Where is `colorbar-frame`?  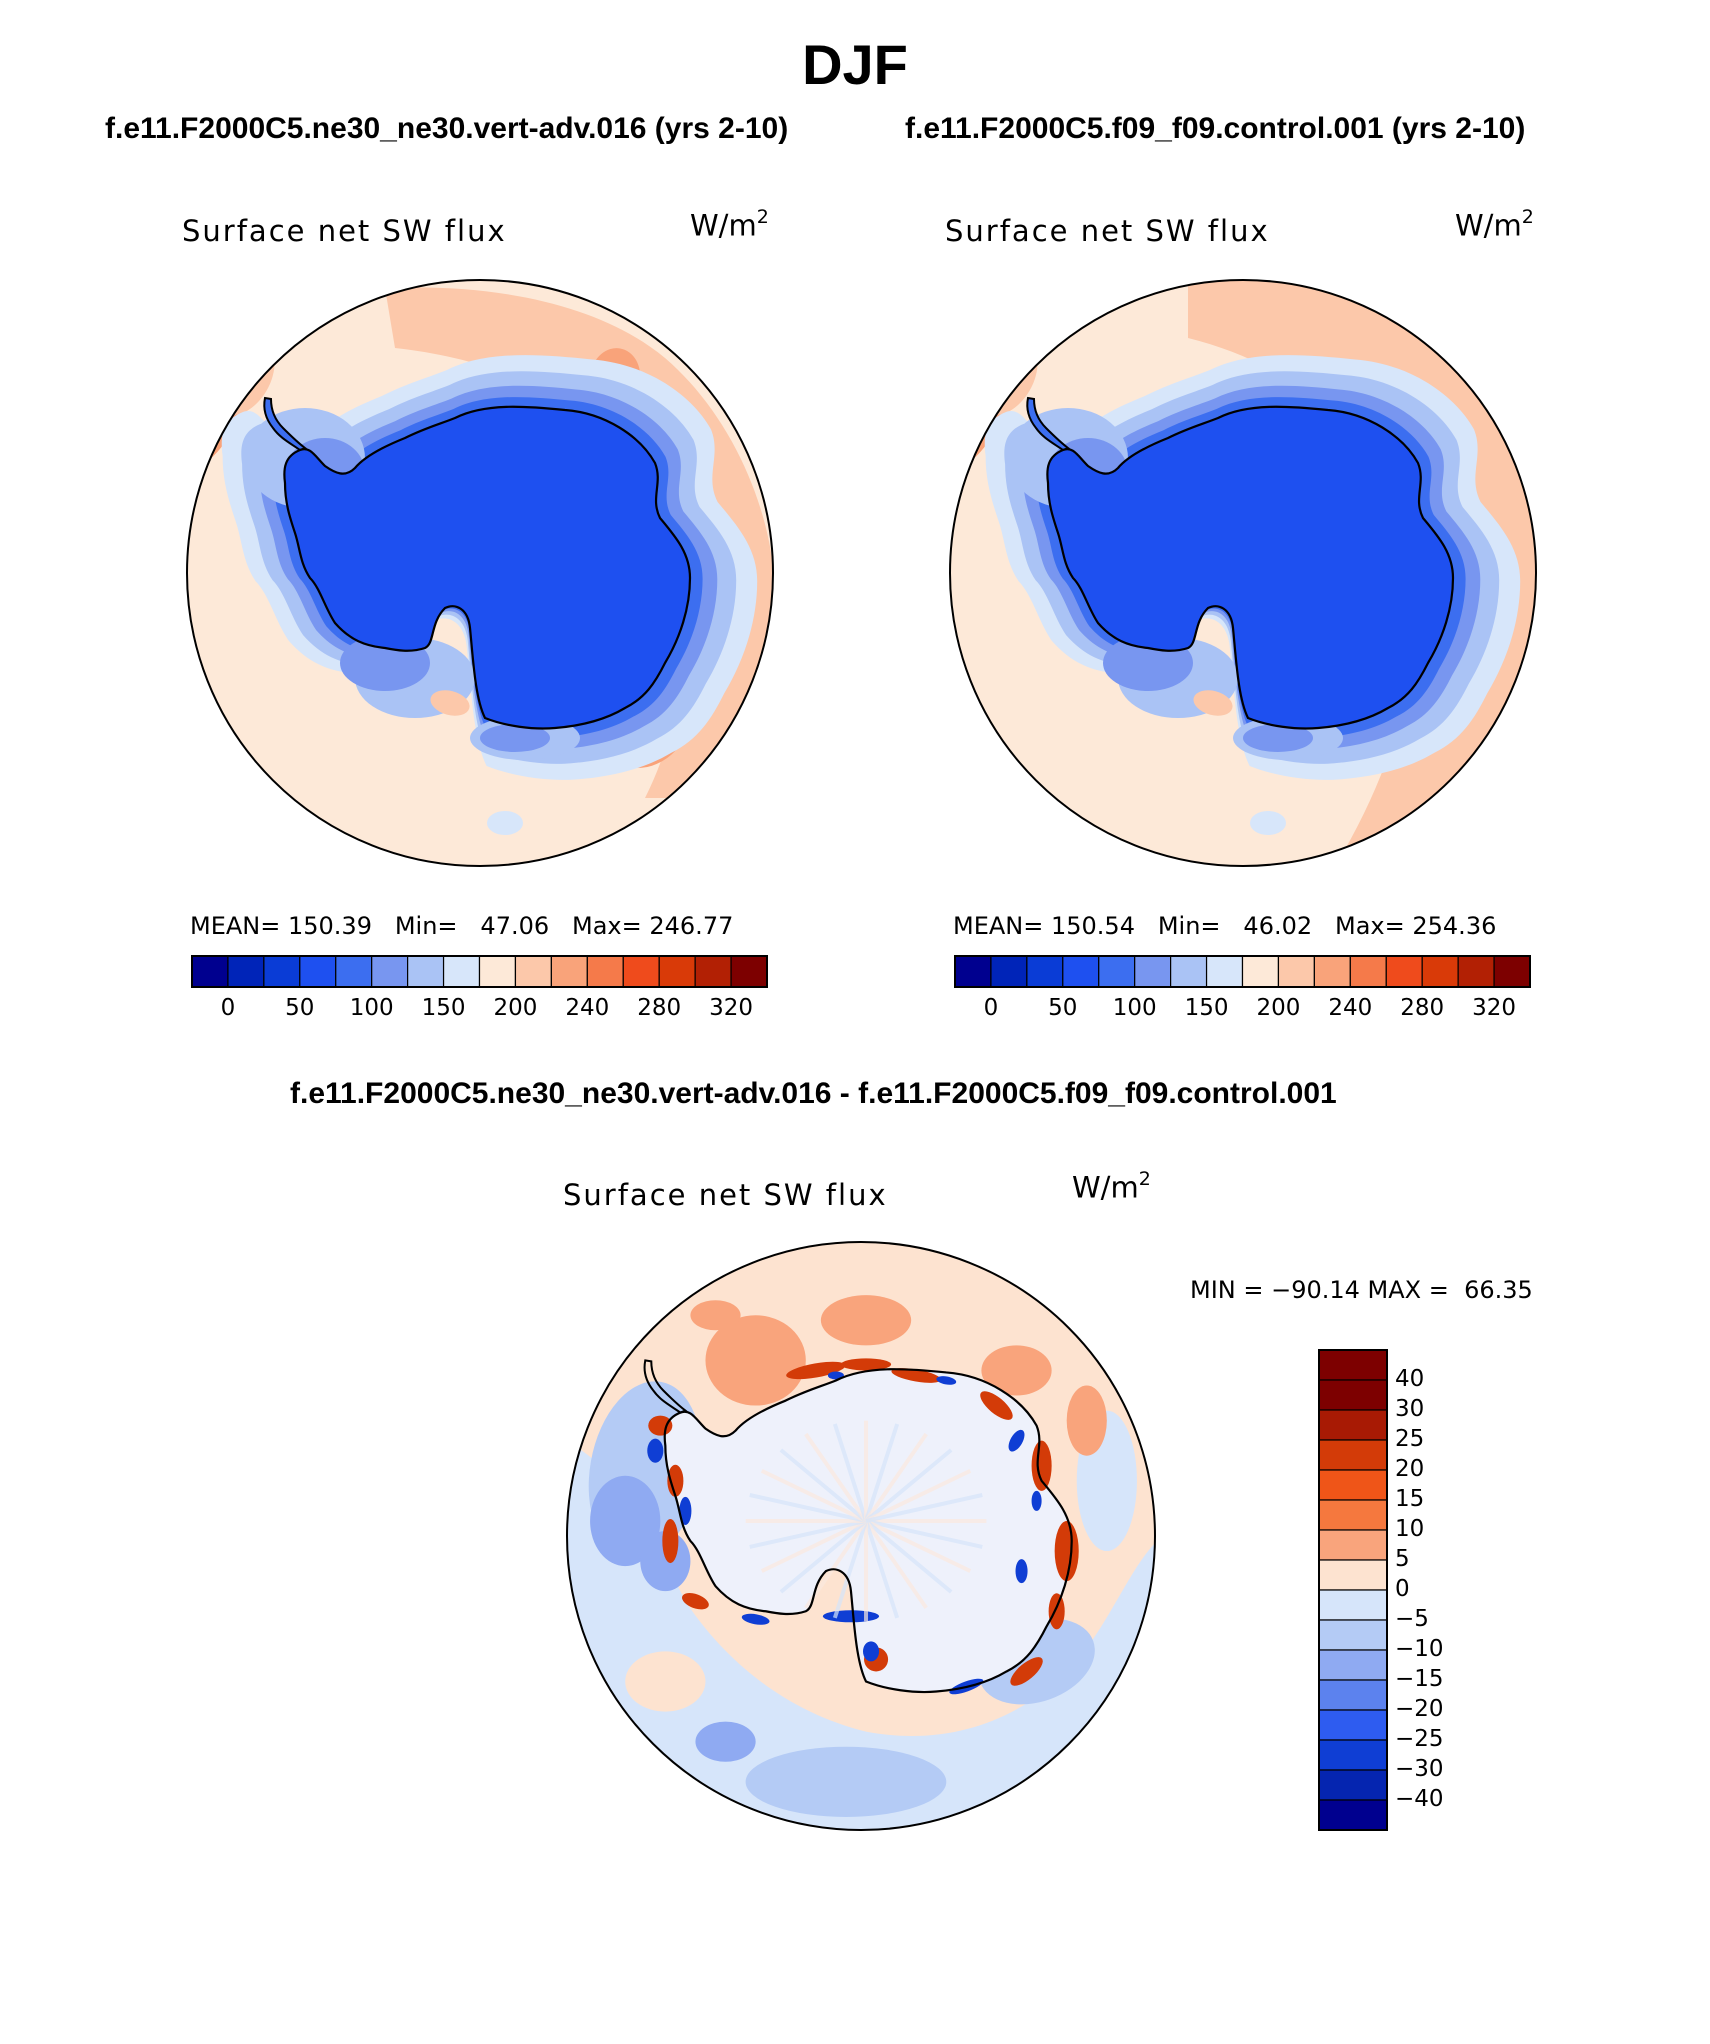
colorbar-frame is located at coordinates (1242, 971).